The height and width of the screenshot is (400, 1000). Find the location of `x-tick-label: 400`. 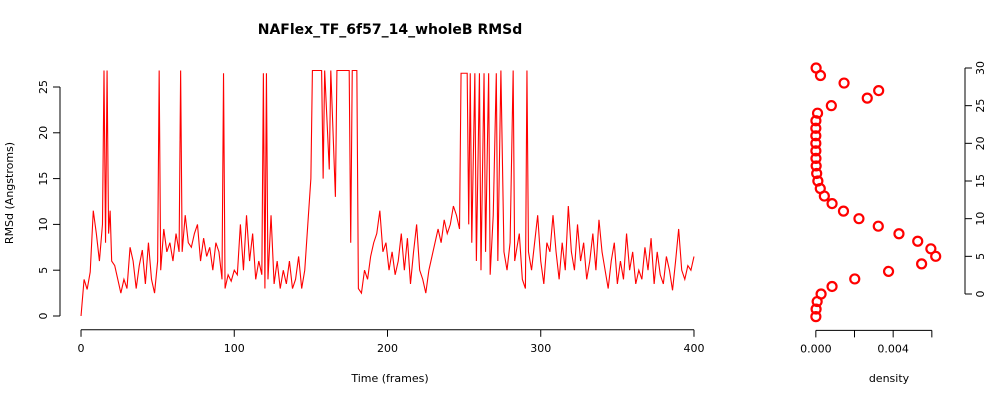

x-tick-label: 400 is located at coordinates (693, 348).